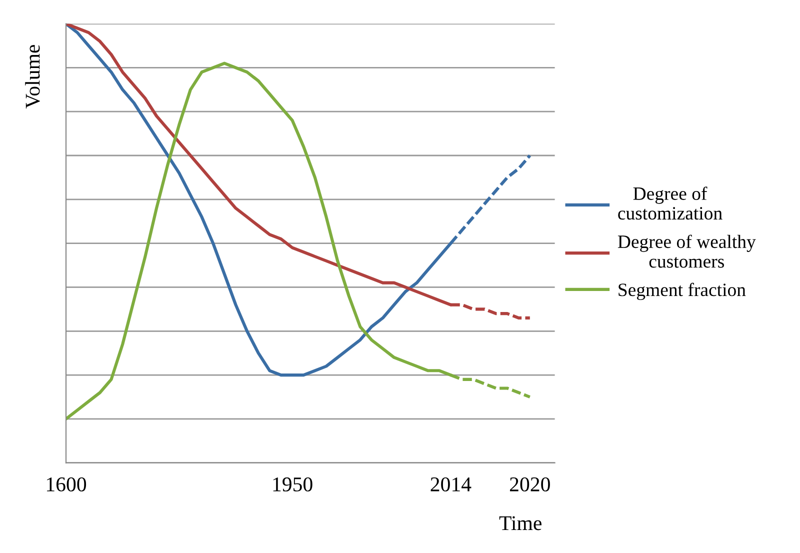 The image size is (800, 553). What do you see at coordinates (520, 523) in the screenshot?
I see `x-axis-title: Time` at bounding box center [520, 523].